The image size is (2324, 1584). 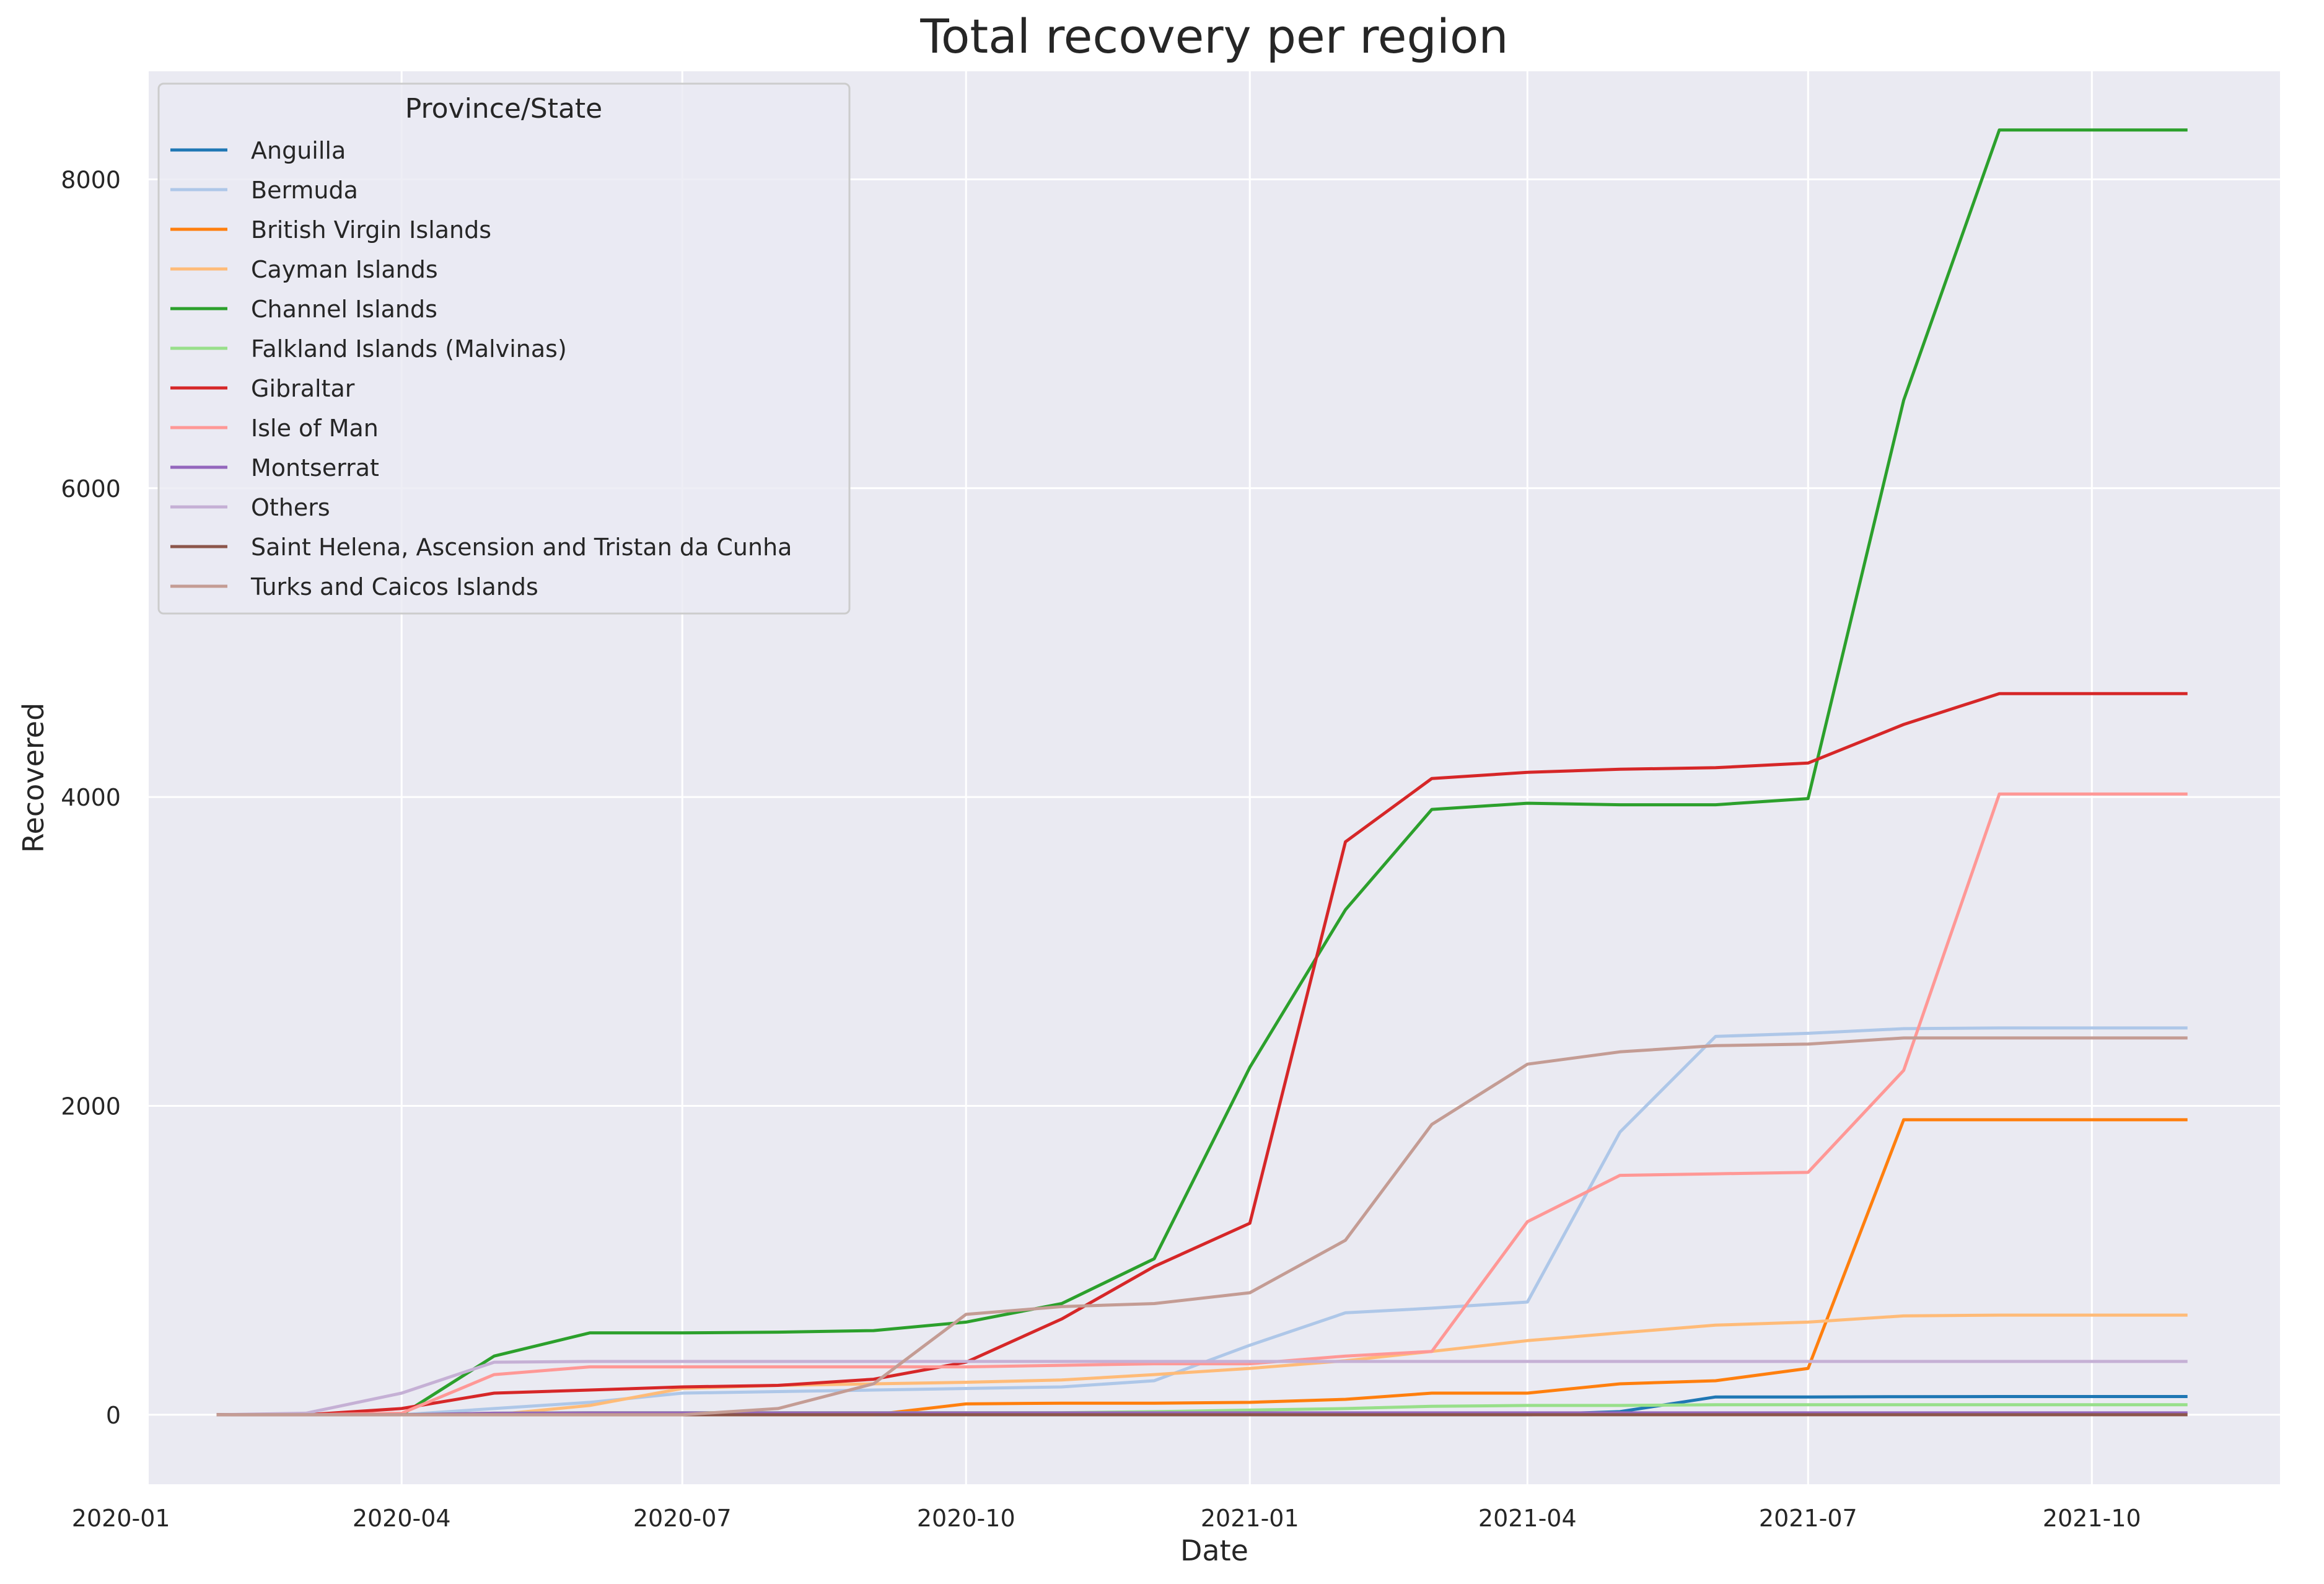 I want to click on legend-label-1: Bermuda, so click(x=304, y=190).